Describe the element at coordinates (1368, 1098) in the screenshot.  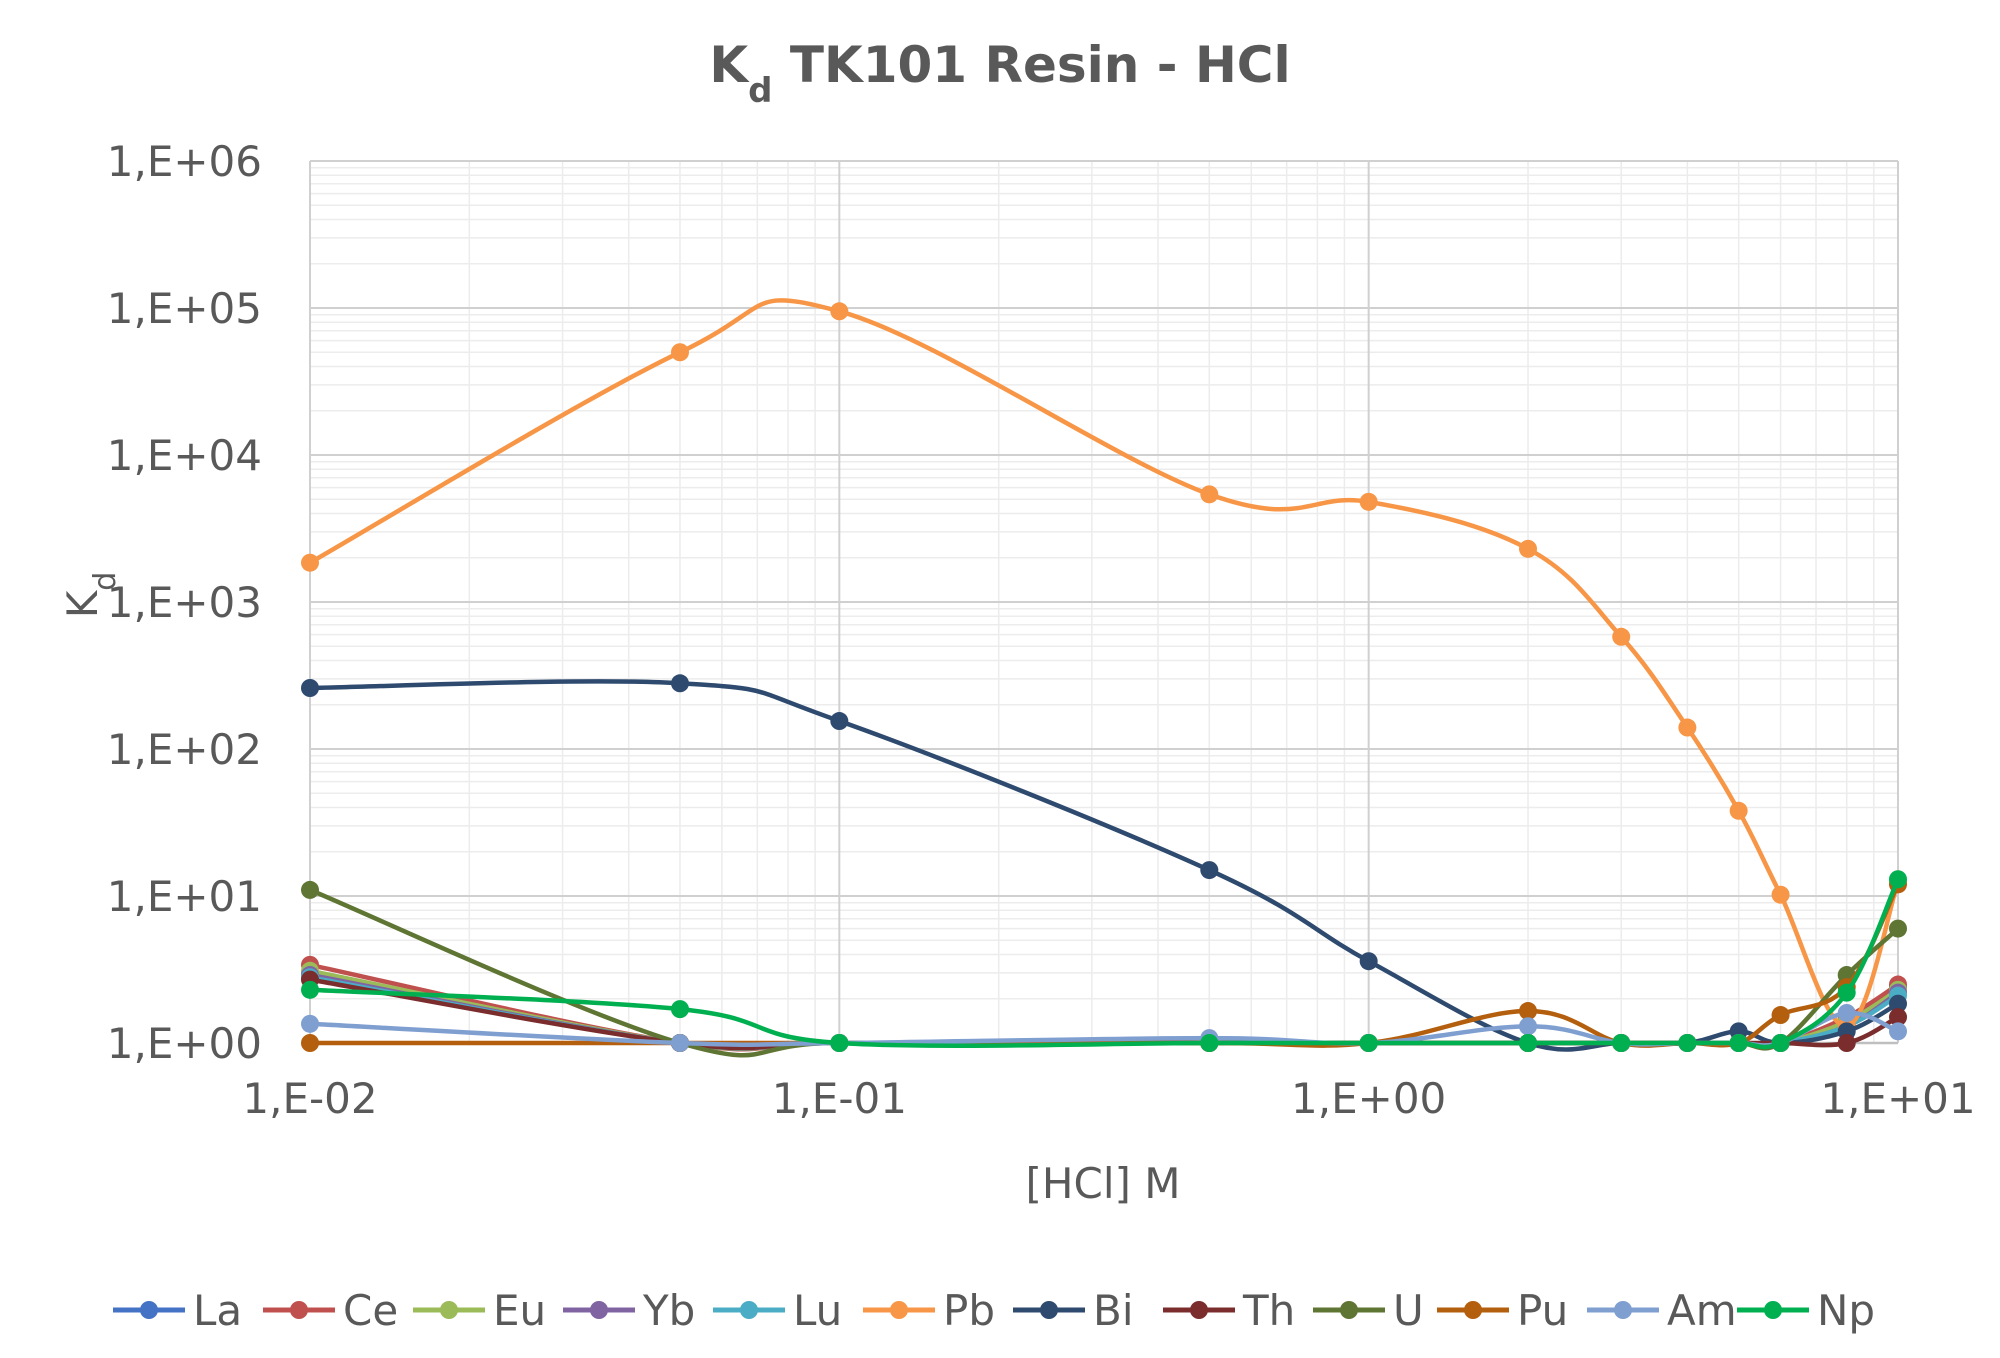
I see `x-tick-label: 1,E+00` at that location.